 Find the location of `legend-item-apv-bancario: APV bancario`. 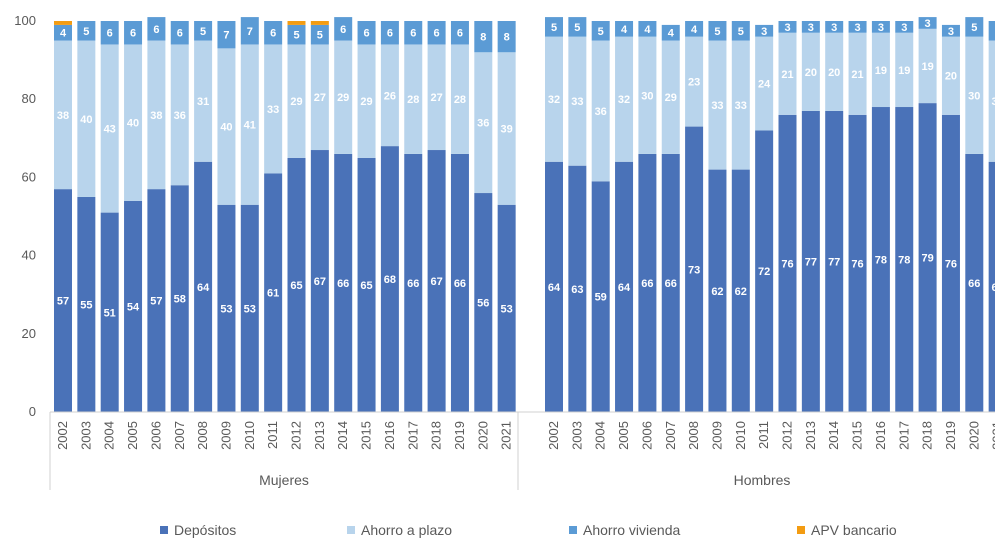

legend-item-apv-bancario: APV bancario is located at coordinates (847, 530).